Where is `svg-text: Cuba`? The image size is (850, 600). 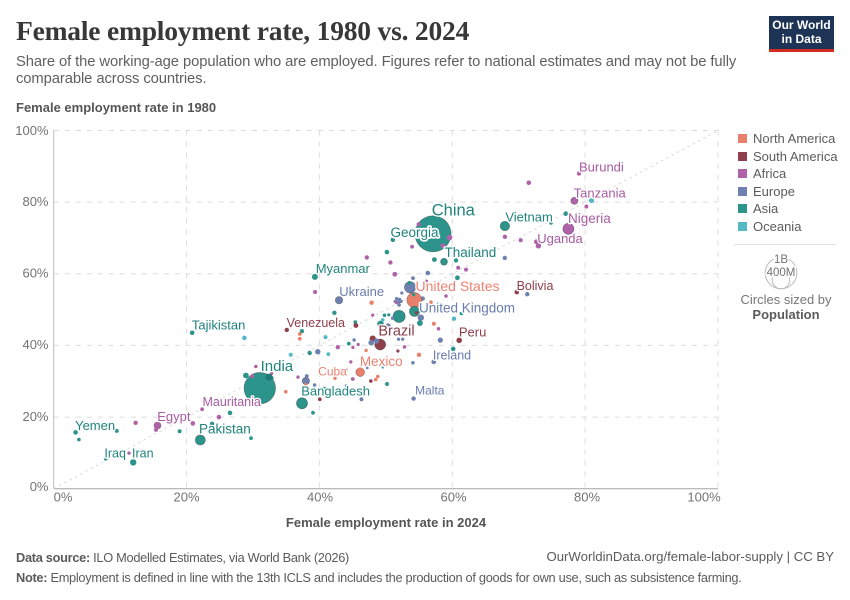 svg-text: Cuba is located at coordinates (332, 371).